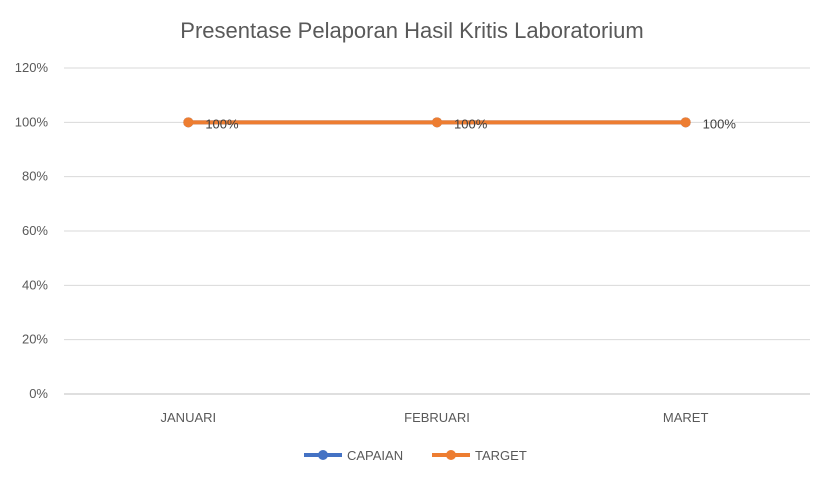 This screenshot has width=825, height=482. Describe the element at coordinates (686, 417) in the screenshot. I see `x-tick-label: MARET` at that location.